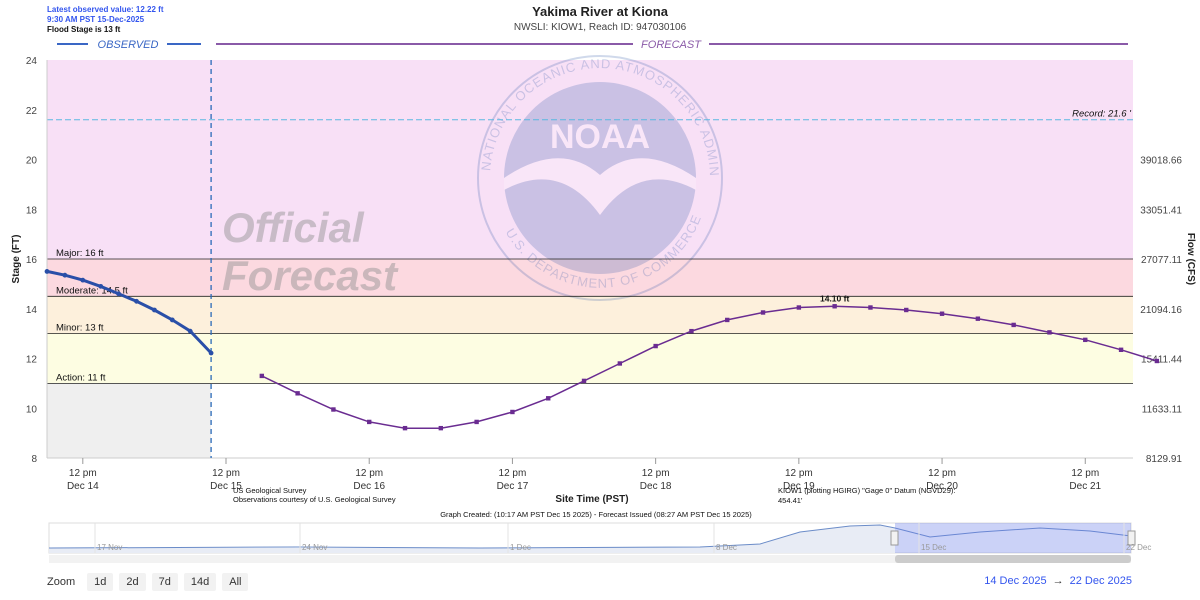  Describe the element at coordinates (32, 409) in the screenshot. I see `y-tick-label: 10` at that location.